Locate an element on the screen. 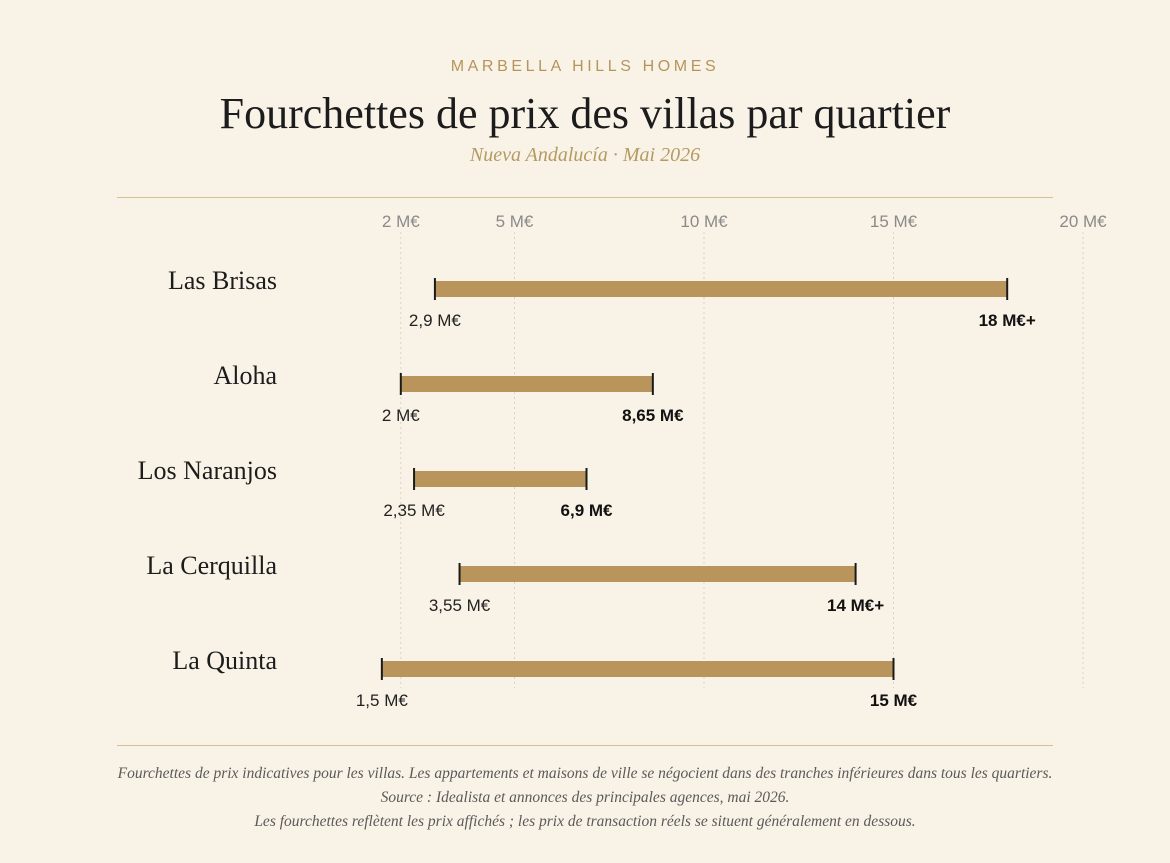  row-label: La Cerquilla is located at coordinates (211, 565).